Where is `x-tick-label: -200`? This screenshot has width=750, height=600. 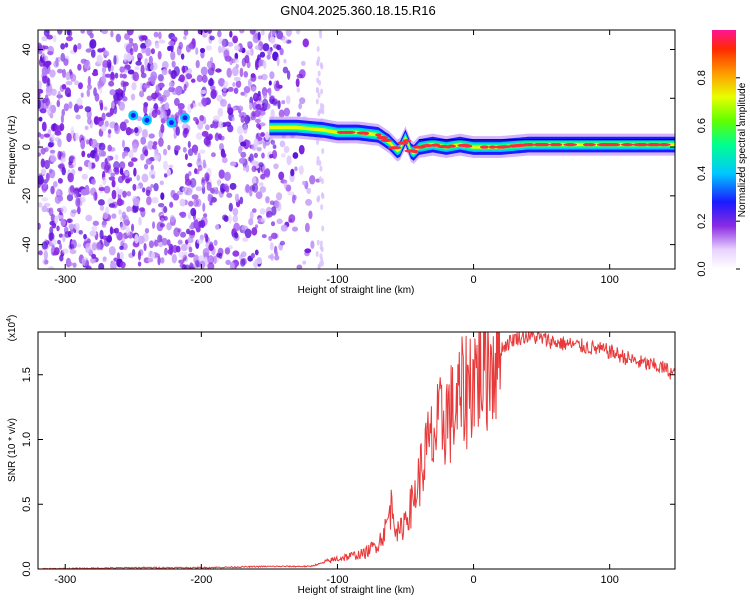
x-tick-label: -200 is located at coordinates (201, 580).